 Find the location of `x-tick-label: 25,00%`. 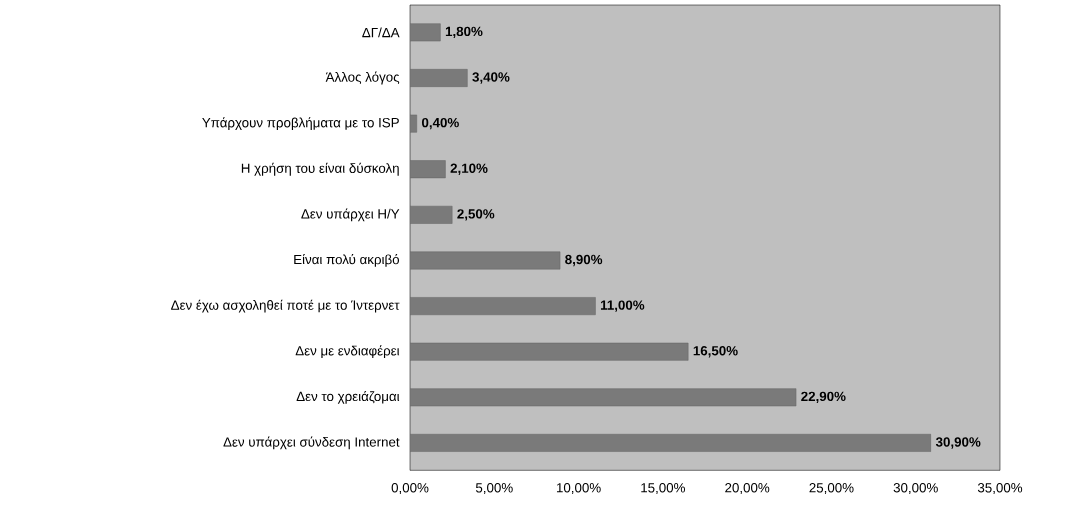

x-tick-label: 25,00% is located at coordinates (831, 489).